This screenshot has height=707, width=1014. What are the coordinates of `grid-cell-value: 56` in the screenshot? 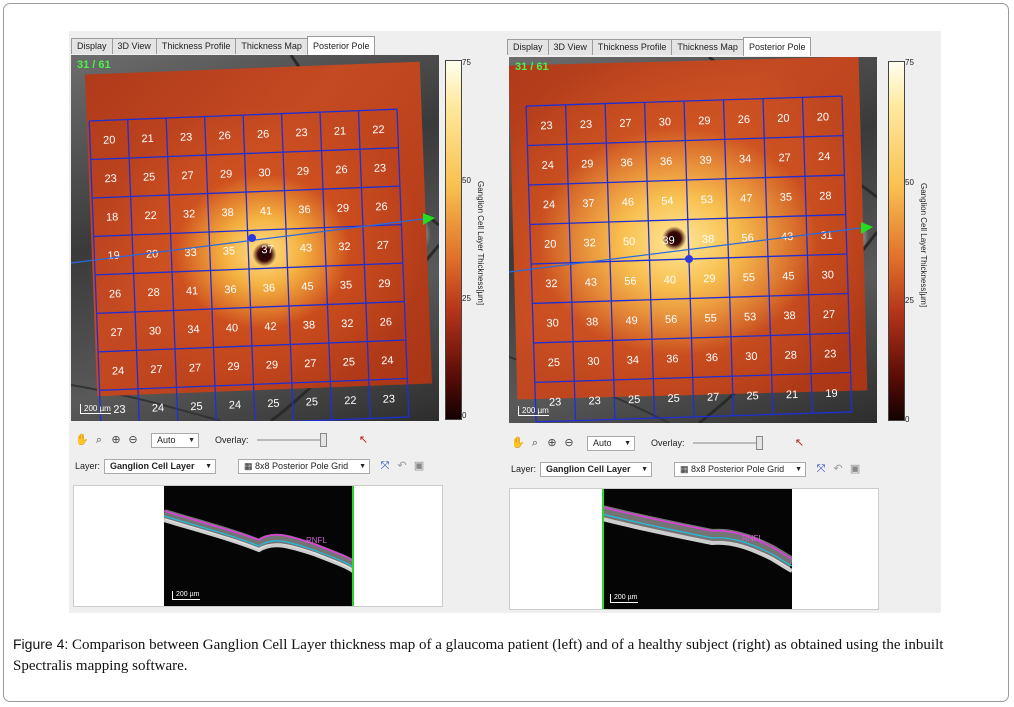 It's located at (671, 320).